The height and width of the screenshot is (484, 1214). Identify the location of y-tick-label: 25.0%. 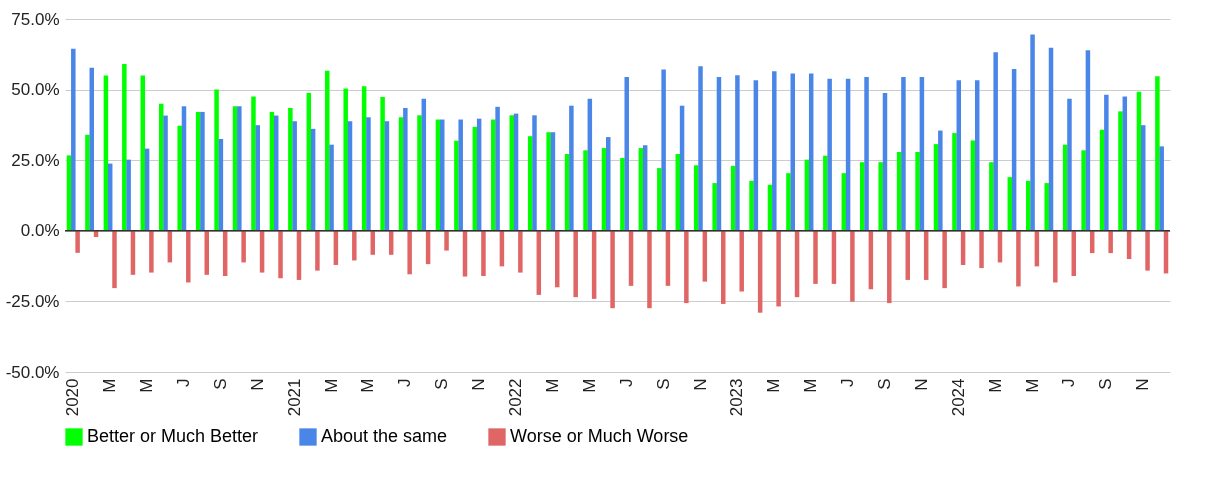
(35, 160).